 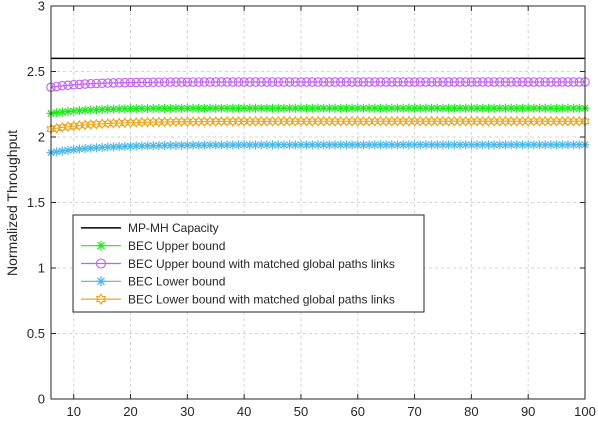 What do you see at coordinates (130, 411) in the screenshot?
I see `x-tick-label: 20` at bounding box center [130, 411].